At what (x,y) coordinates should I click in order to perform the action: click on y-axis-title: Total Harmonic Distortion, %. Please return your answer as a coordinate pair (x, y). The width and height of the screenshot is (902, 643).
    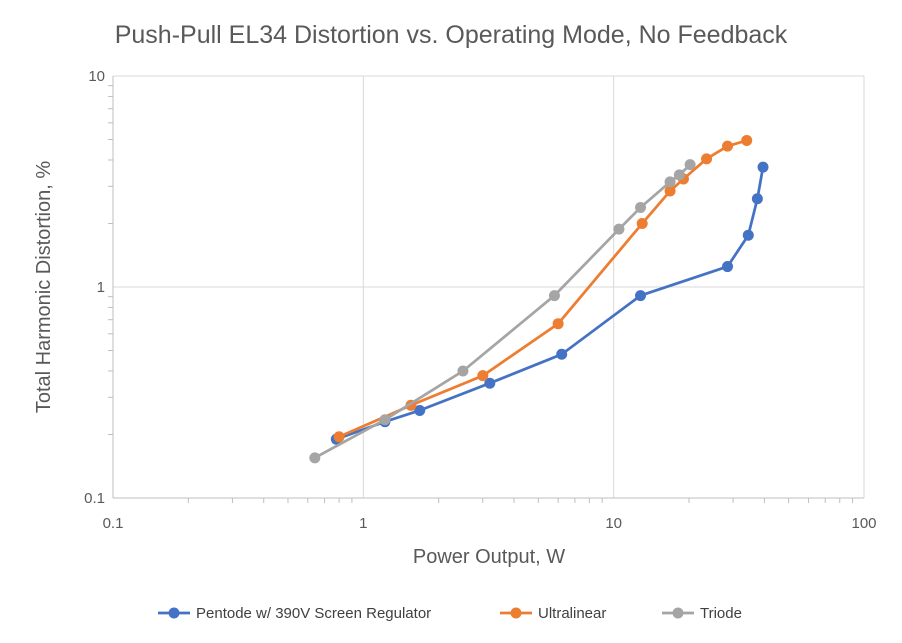
    Looking at the image, I should click on (44, 287).